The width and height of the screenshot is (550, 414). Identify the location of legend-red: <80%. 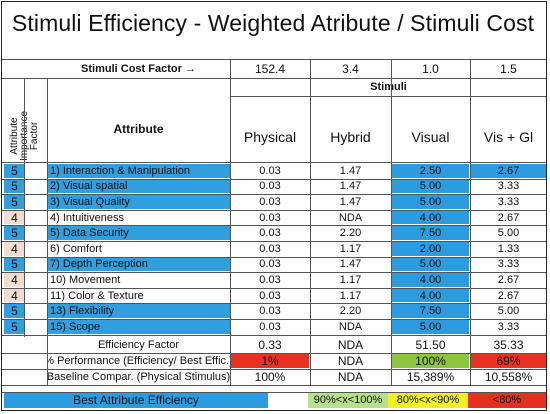
(507, 400).